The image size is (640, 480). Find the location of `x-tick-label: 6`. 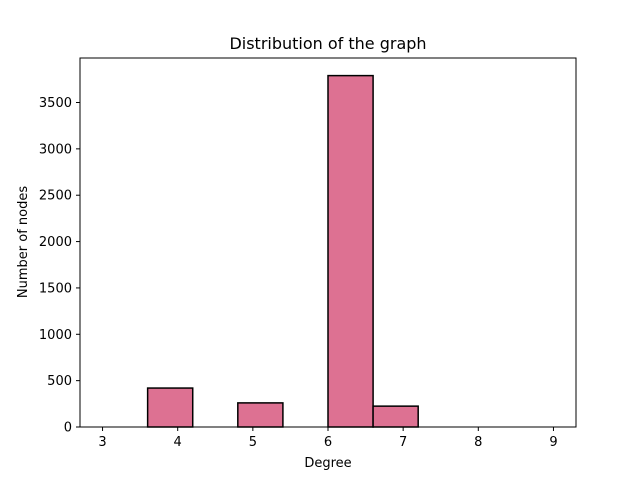

x-tick-label: 6 is located at coordinates (328, 442).